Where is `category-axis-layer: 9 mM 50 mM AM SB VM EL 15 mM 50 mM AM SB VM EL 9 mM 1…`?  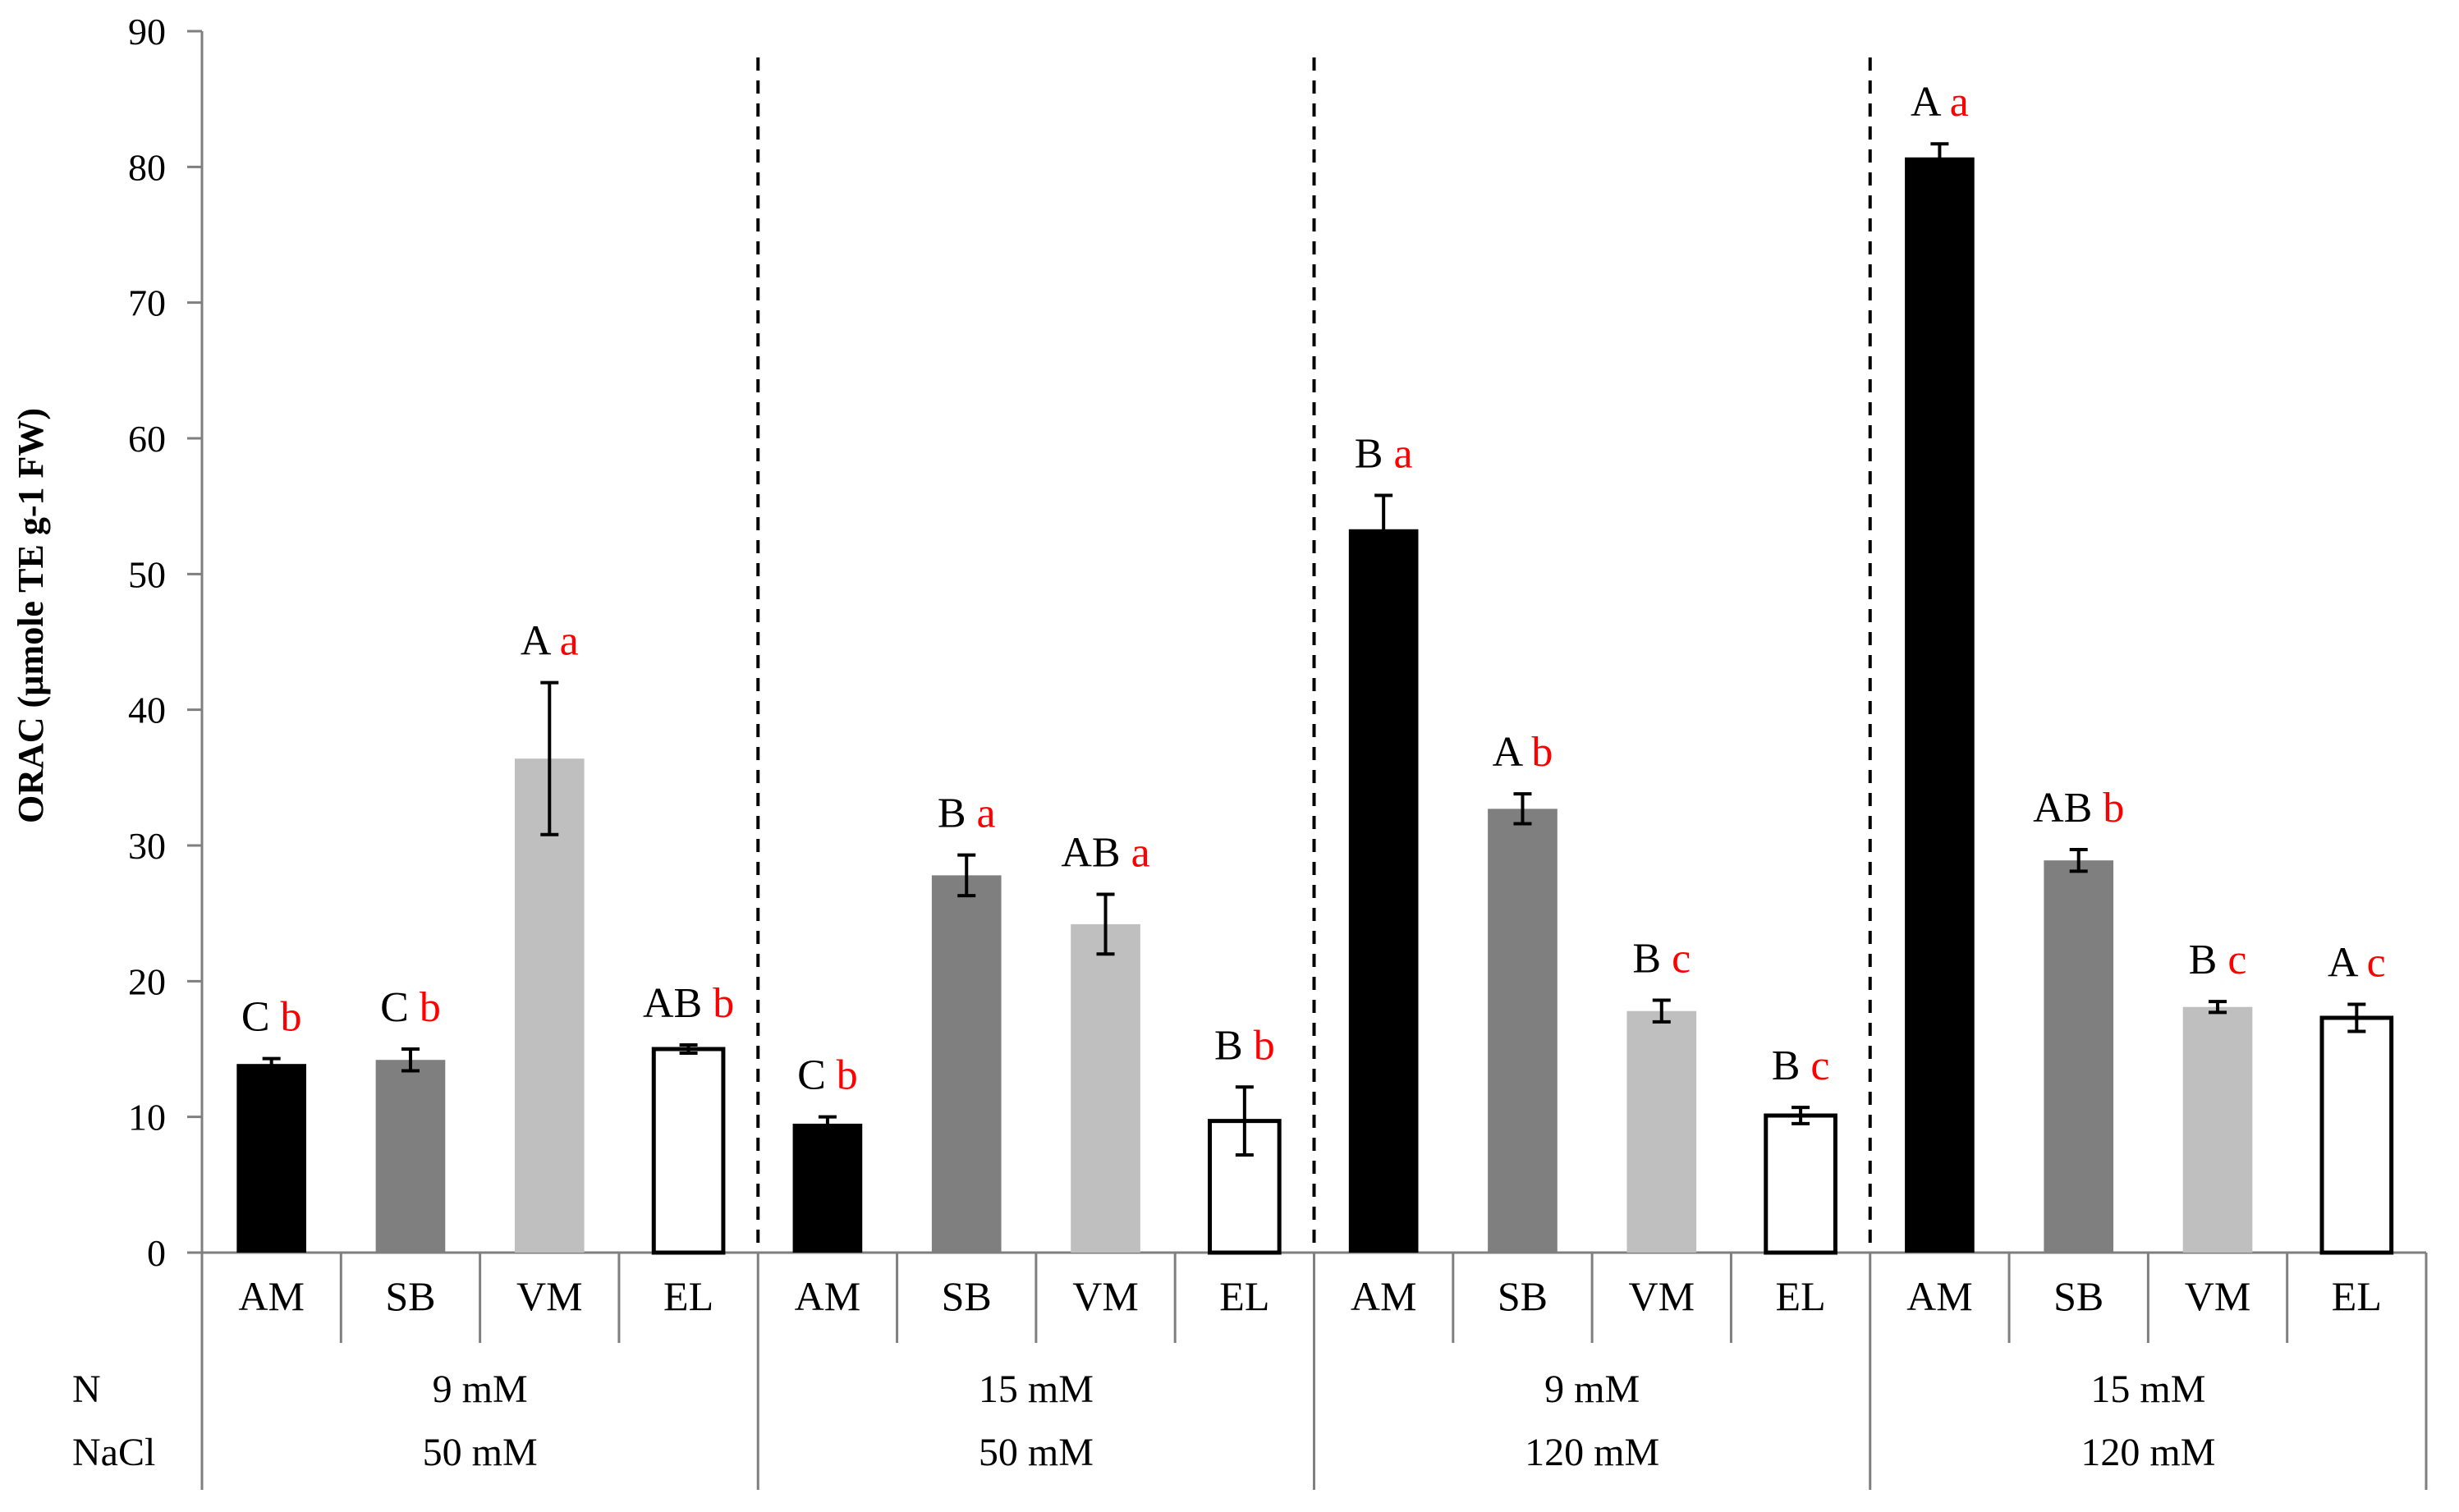
category-axis-layer: 9 mM 50 mM AM SB VM EL 15 mM 50 mM AM SB VM EL 9 mM 1… is located at coordinates (1314, 1371).